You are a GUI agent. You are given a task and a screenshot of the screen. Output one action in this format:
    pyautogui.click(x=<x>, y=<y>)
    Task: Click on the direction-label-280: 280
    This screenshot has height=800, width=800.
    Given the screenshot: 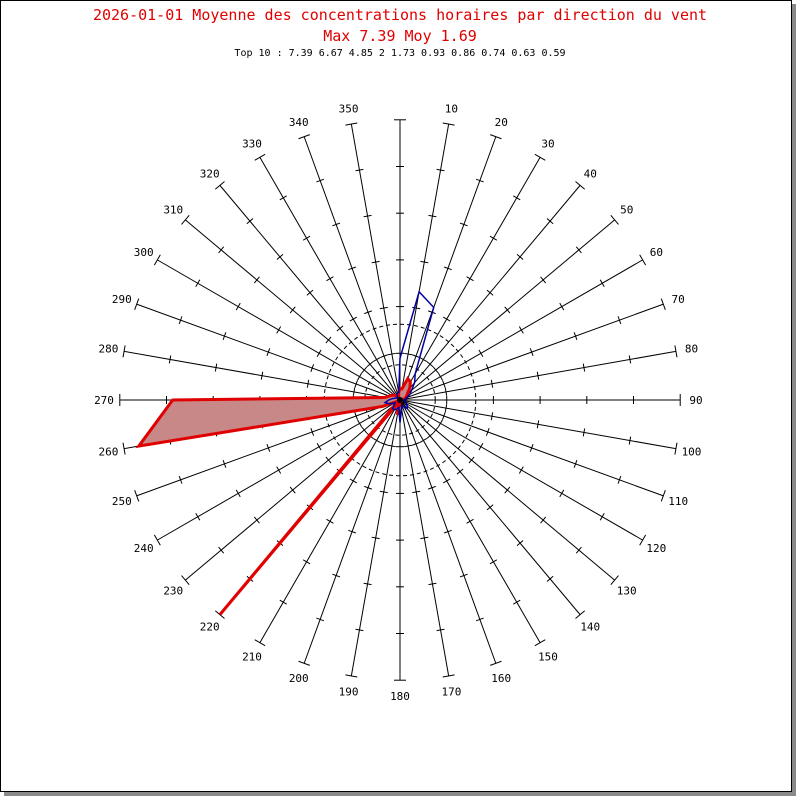 What is the action you would take?
    pyautogui.click(x=109, y=349)
    